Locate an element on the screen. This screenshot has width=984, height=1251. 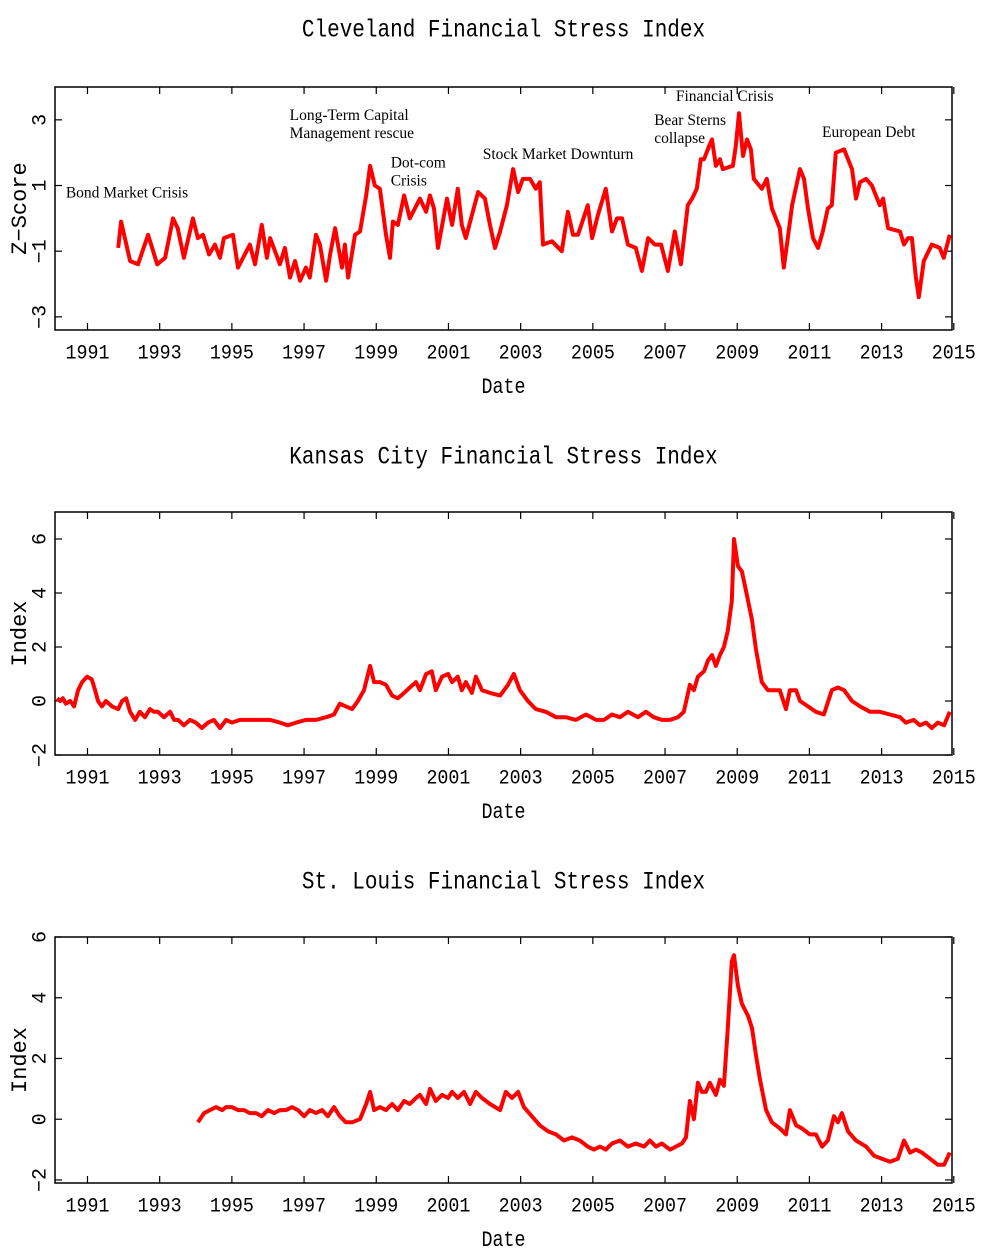
annotation: Bear Sterns collapse is located at coordinates (690, 129).